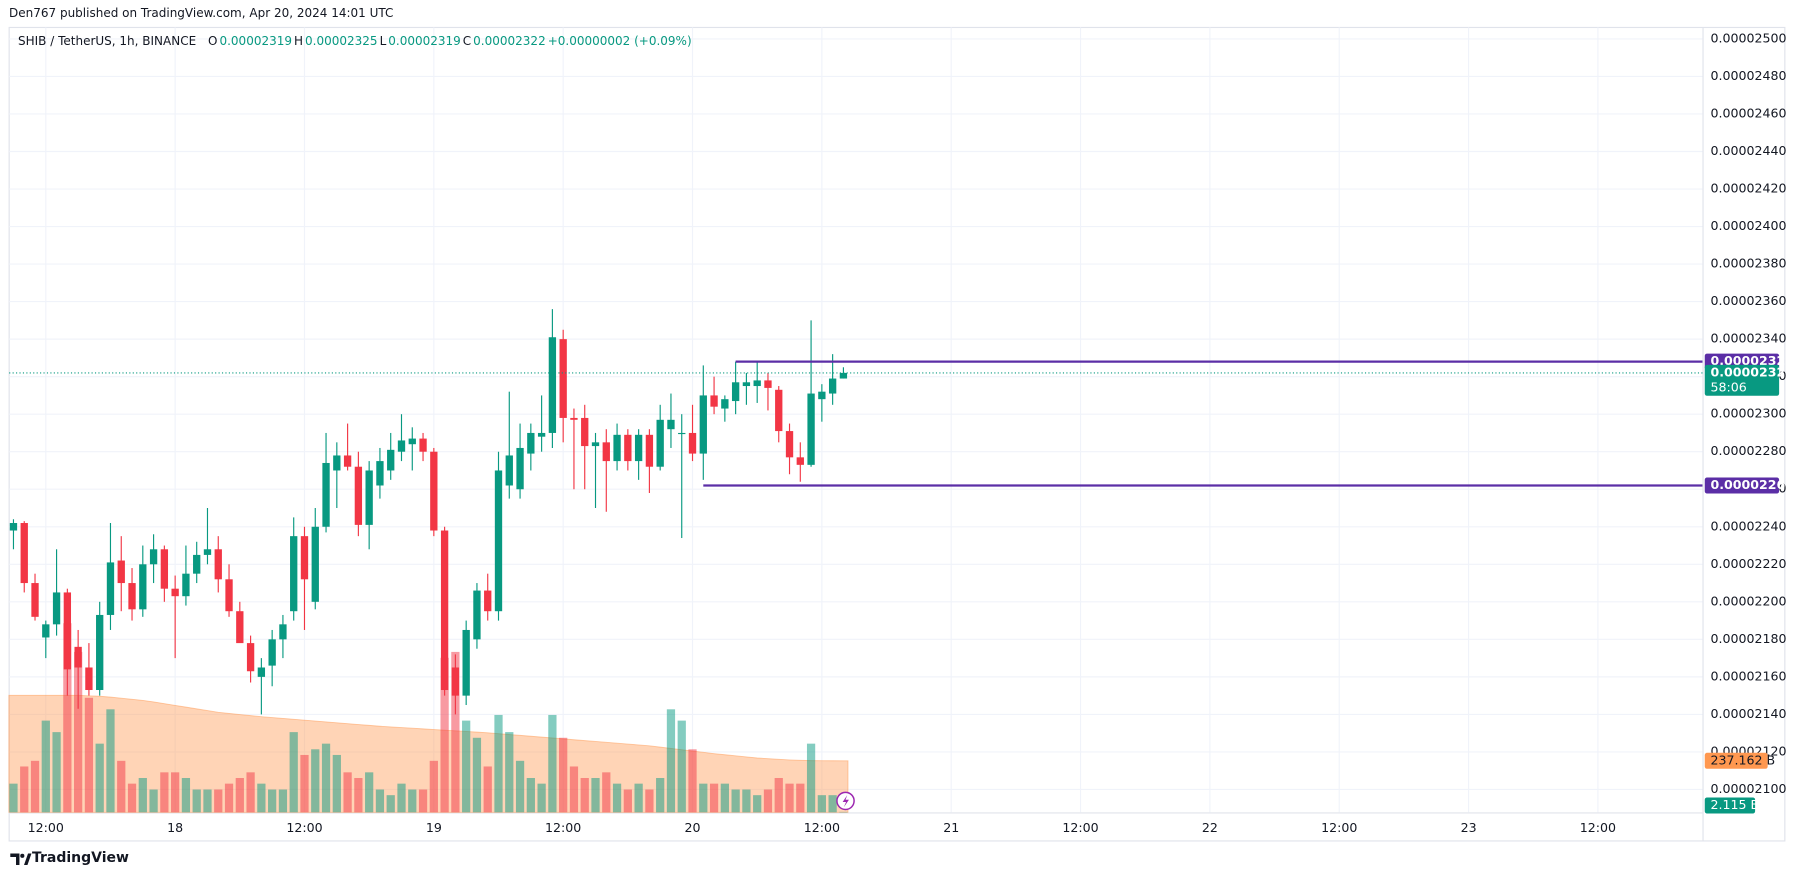 Image resolution: width=1794 pixels, height=877 pixels. Describe the element at coordinates (856, 423) in the screenshot. I see `overlay` at that location.